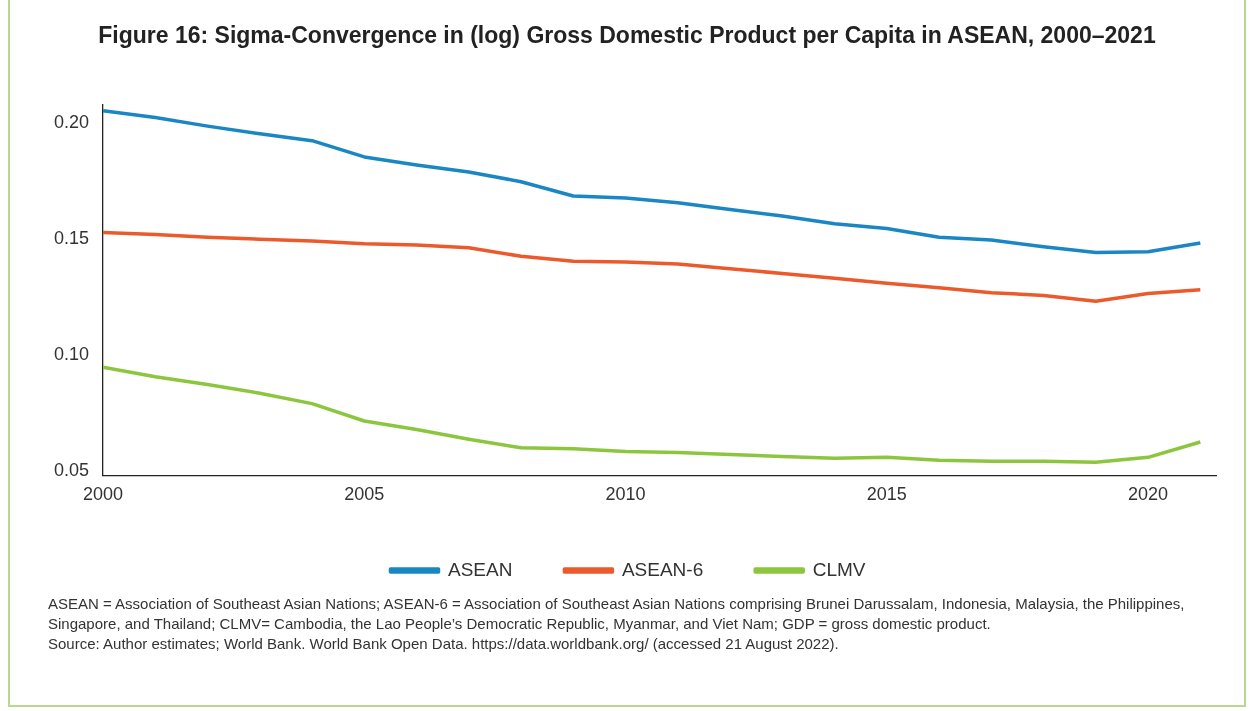  Describe the element at coordinates (1148, 494) in the screenshot. I see `x-tick-label: 2020` at that location.